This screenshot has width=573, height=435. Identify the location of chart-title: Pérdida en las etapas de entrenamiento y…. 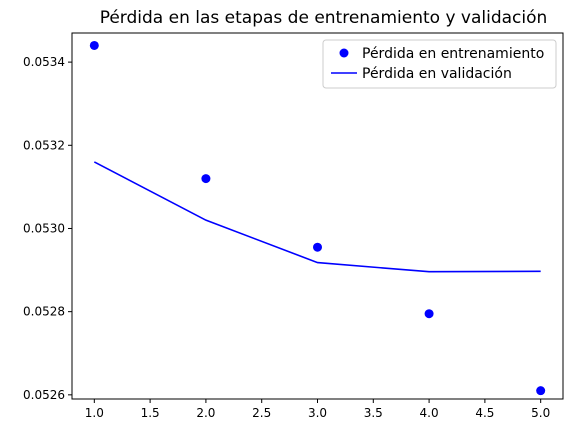
(324, 18).